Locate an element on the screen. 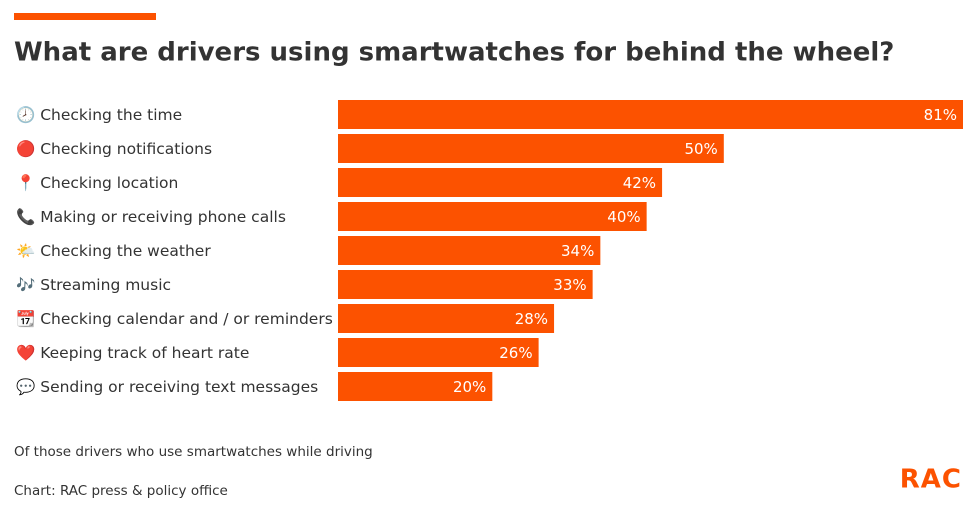 The width and height of the screenshot is (980, 514). value-label: 50% is located at coordinates (700, 149).